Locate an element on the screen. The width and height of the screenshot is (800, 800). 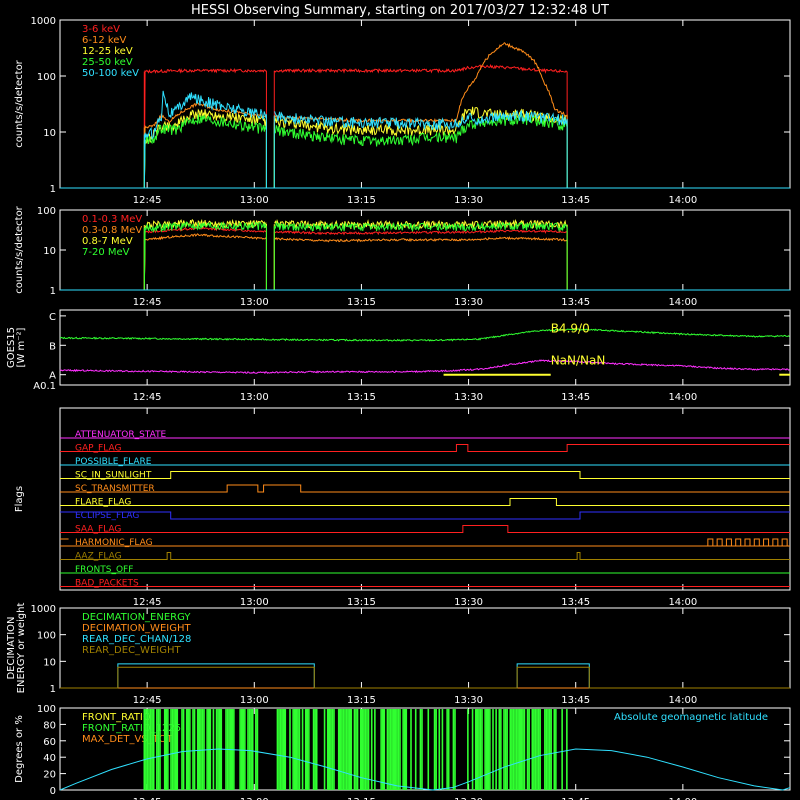
flag-label: BAD_PACKETS is located at coordinates (107, 584).